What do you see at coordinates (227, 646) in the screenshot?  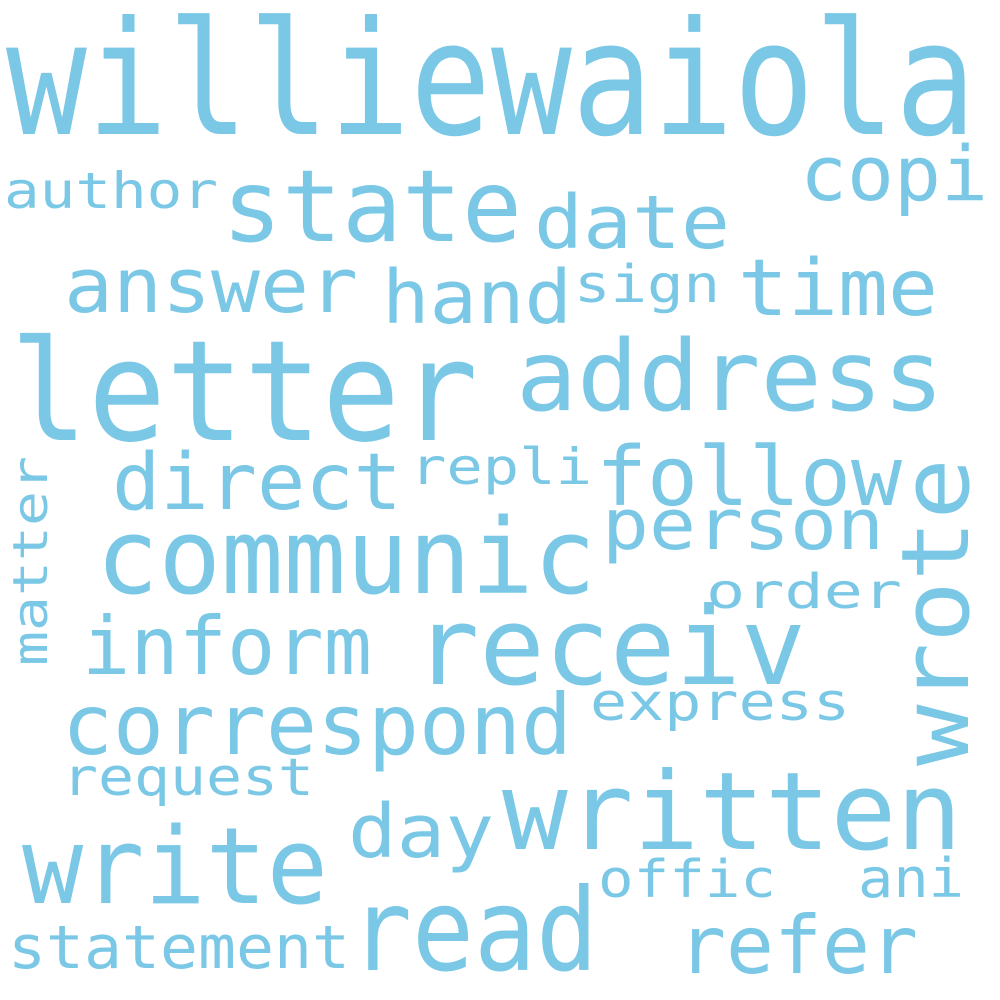 I see `word-inform: inform` at bounding box center [227, 646].